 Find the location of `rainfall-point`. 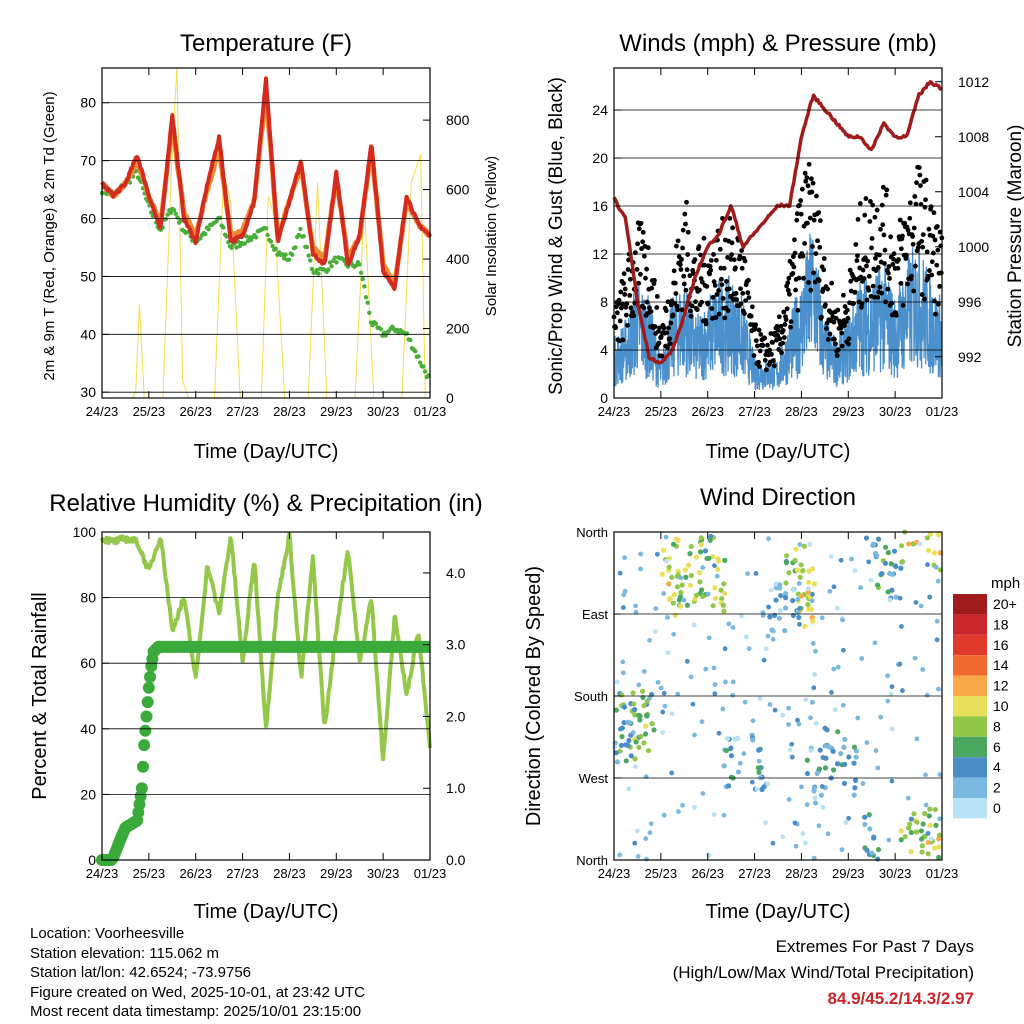

rainfall-point is located at coordinates (145, 730).